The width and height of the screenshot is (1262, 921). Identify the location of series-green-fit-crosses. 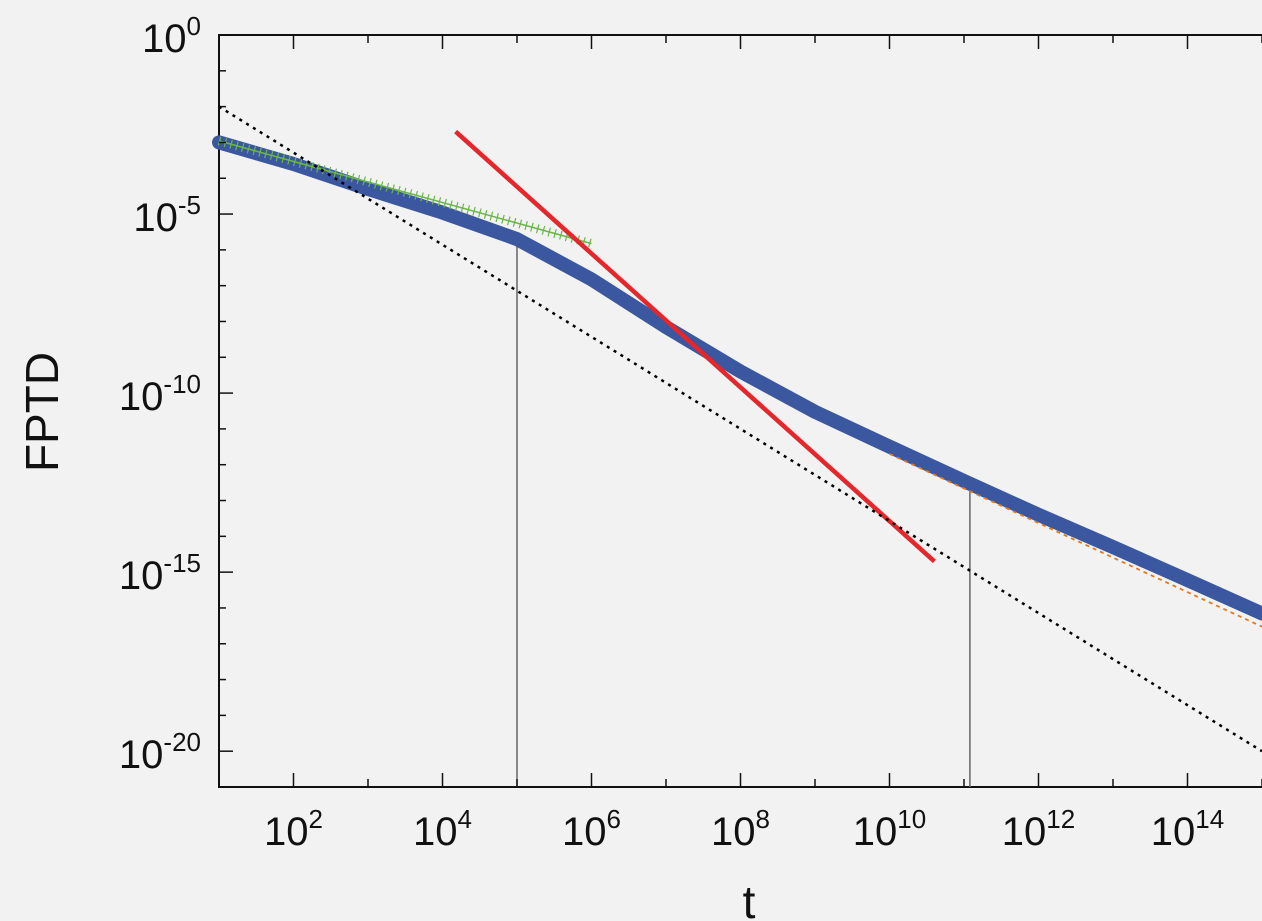
(405, 192).